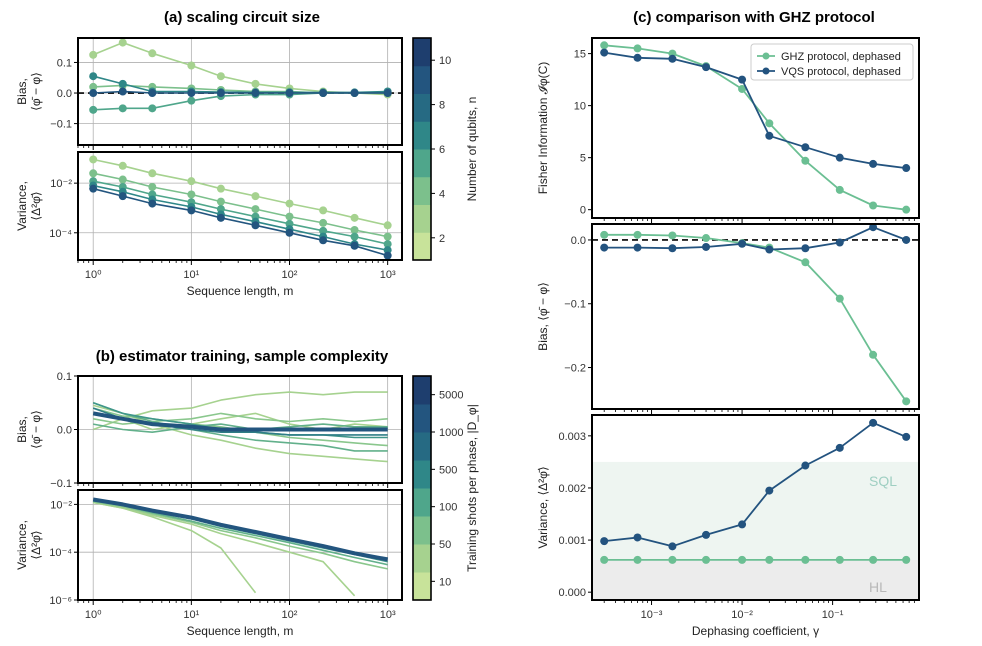 The width and height of the screenshot is (982, 646). Describe the element at coordinates (583, 159) in the screenshot. I see `y-tick-label: 5` at that location.